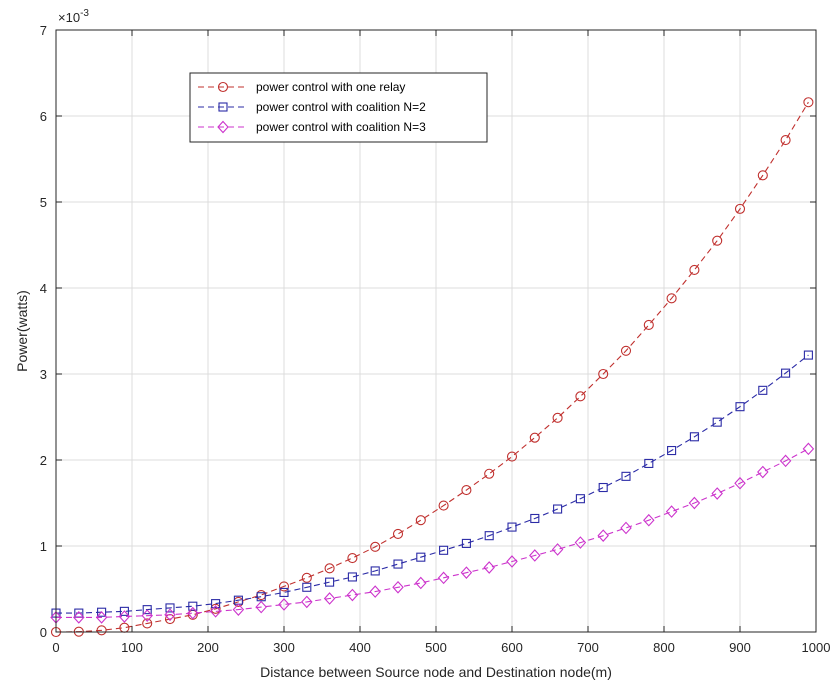 This screenshot has width=838, height=690. What do you see at coordinates (43, 202) in the screenshot?
I see `y-tick-label: 5` at bounding box center [43, 202].